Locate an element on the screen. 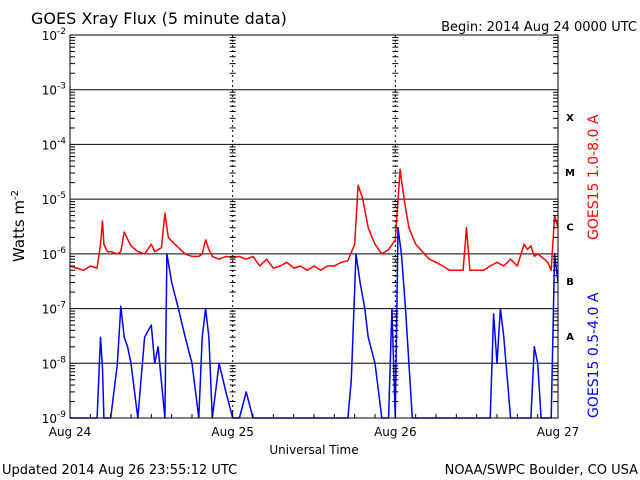 Image resolution: width=640 pixels, height=480 pixels. y-tick-label: 10⁻⁷ is located at coordinates (54, 309).